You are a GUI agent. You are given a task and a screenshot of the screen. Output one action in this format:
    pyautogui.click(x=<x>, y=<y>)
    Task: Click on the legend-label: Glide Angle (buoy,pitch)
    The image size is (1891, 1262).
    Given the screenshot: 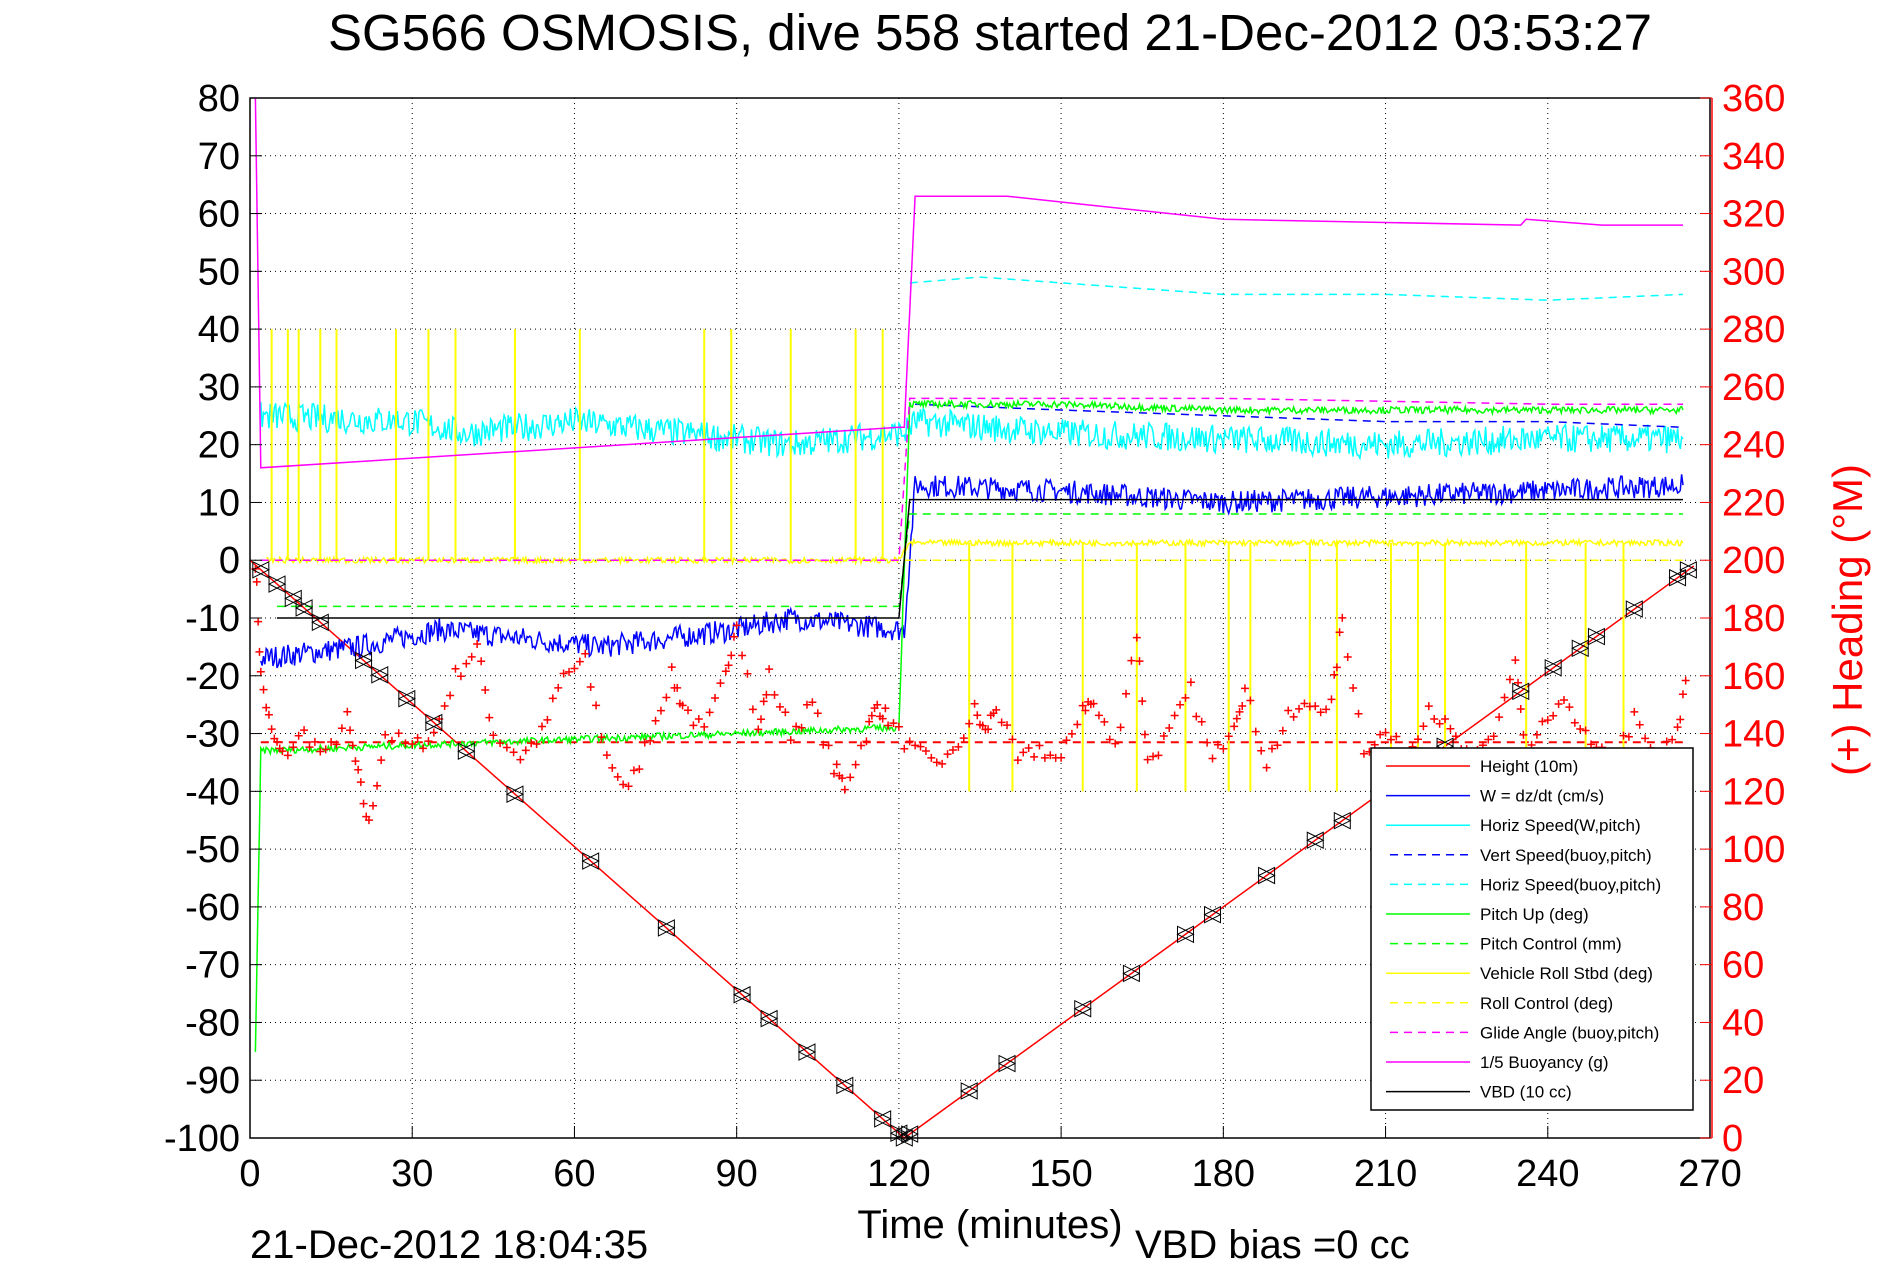 What is the action you would take?
    pyautogui.click(x=1569, y=1032)
    